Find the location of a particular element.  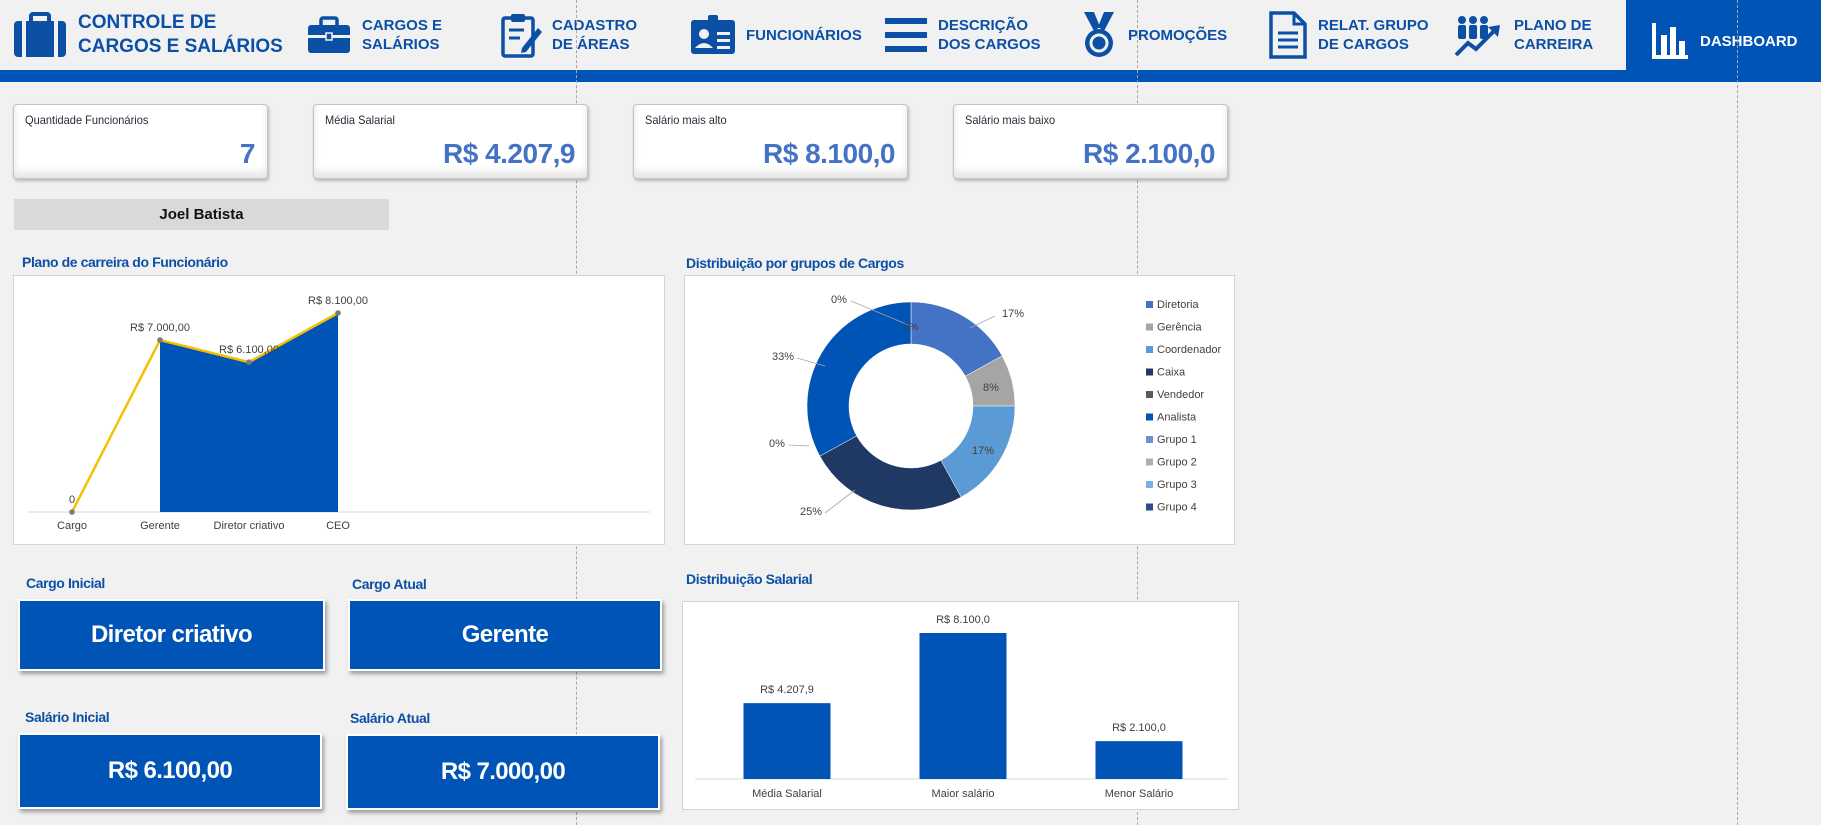

data-label: R$ 6.100,00 is located at coordinates (249, 350).